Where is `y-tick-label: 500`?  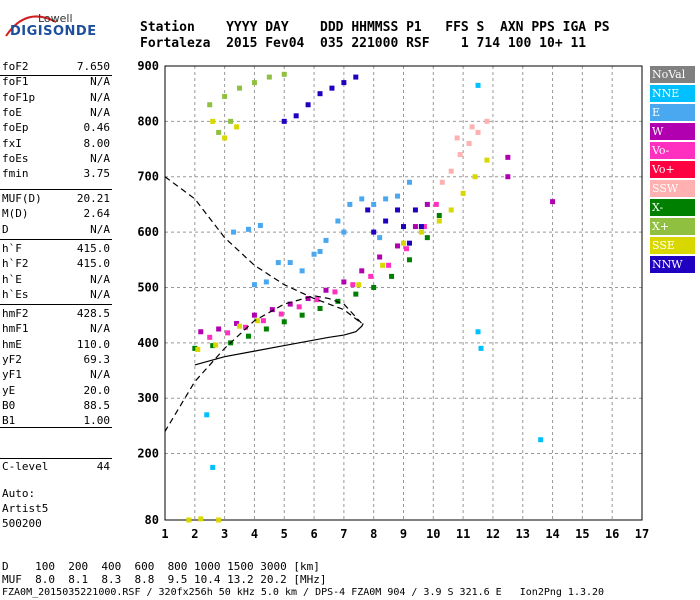
y-tick-label: 500 is located at coordinates (148, 287).